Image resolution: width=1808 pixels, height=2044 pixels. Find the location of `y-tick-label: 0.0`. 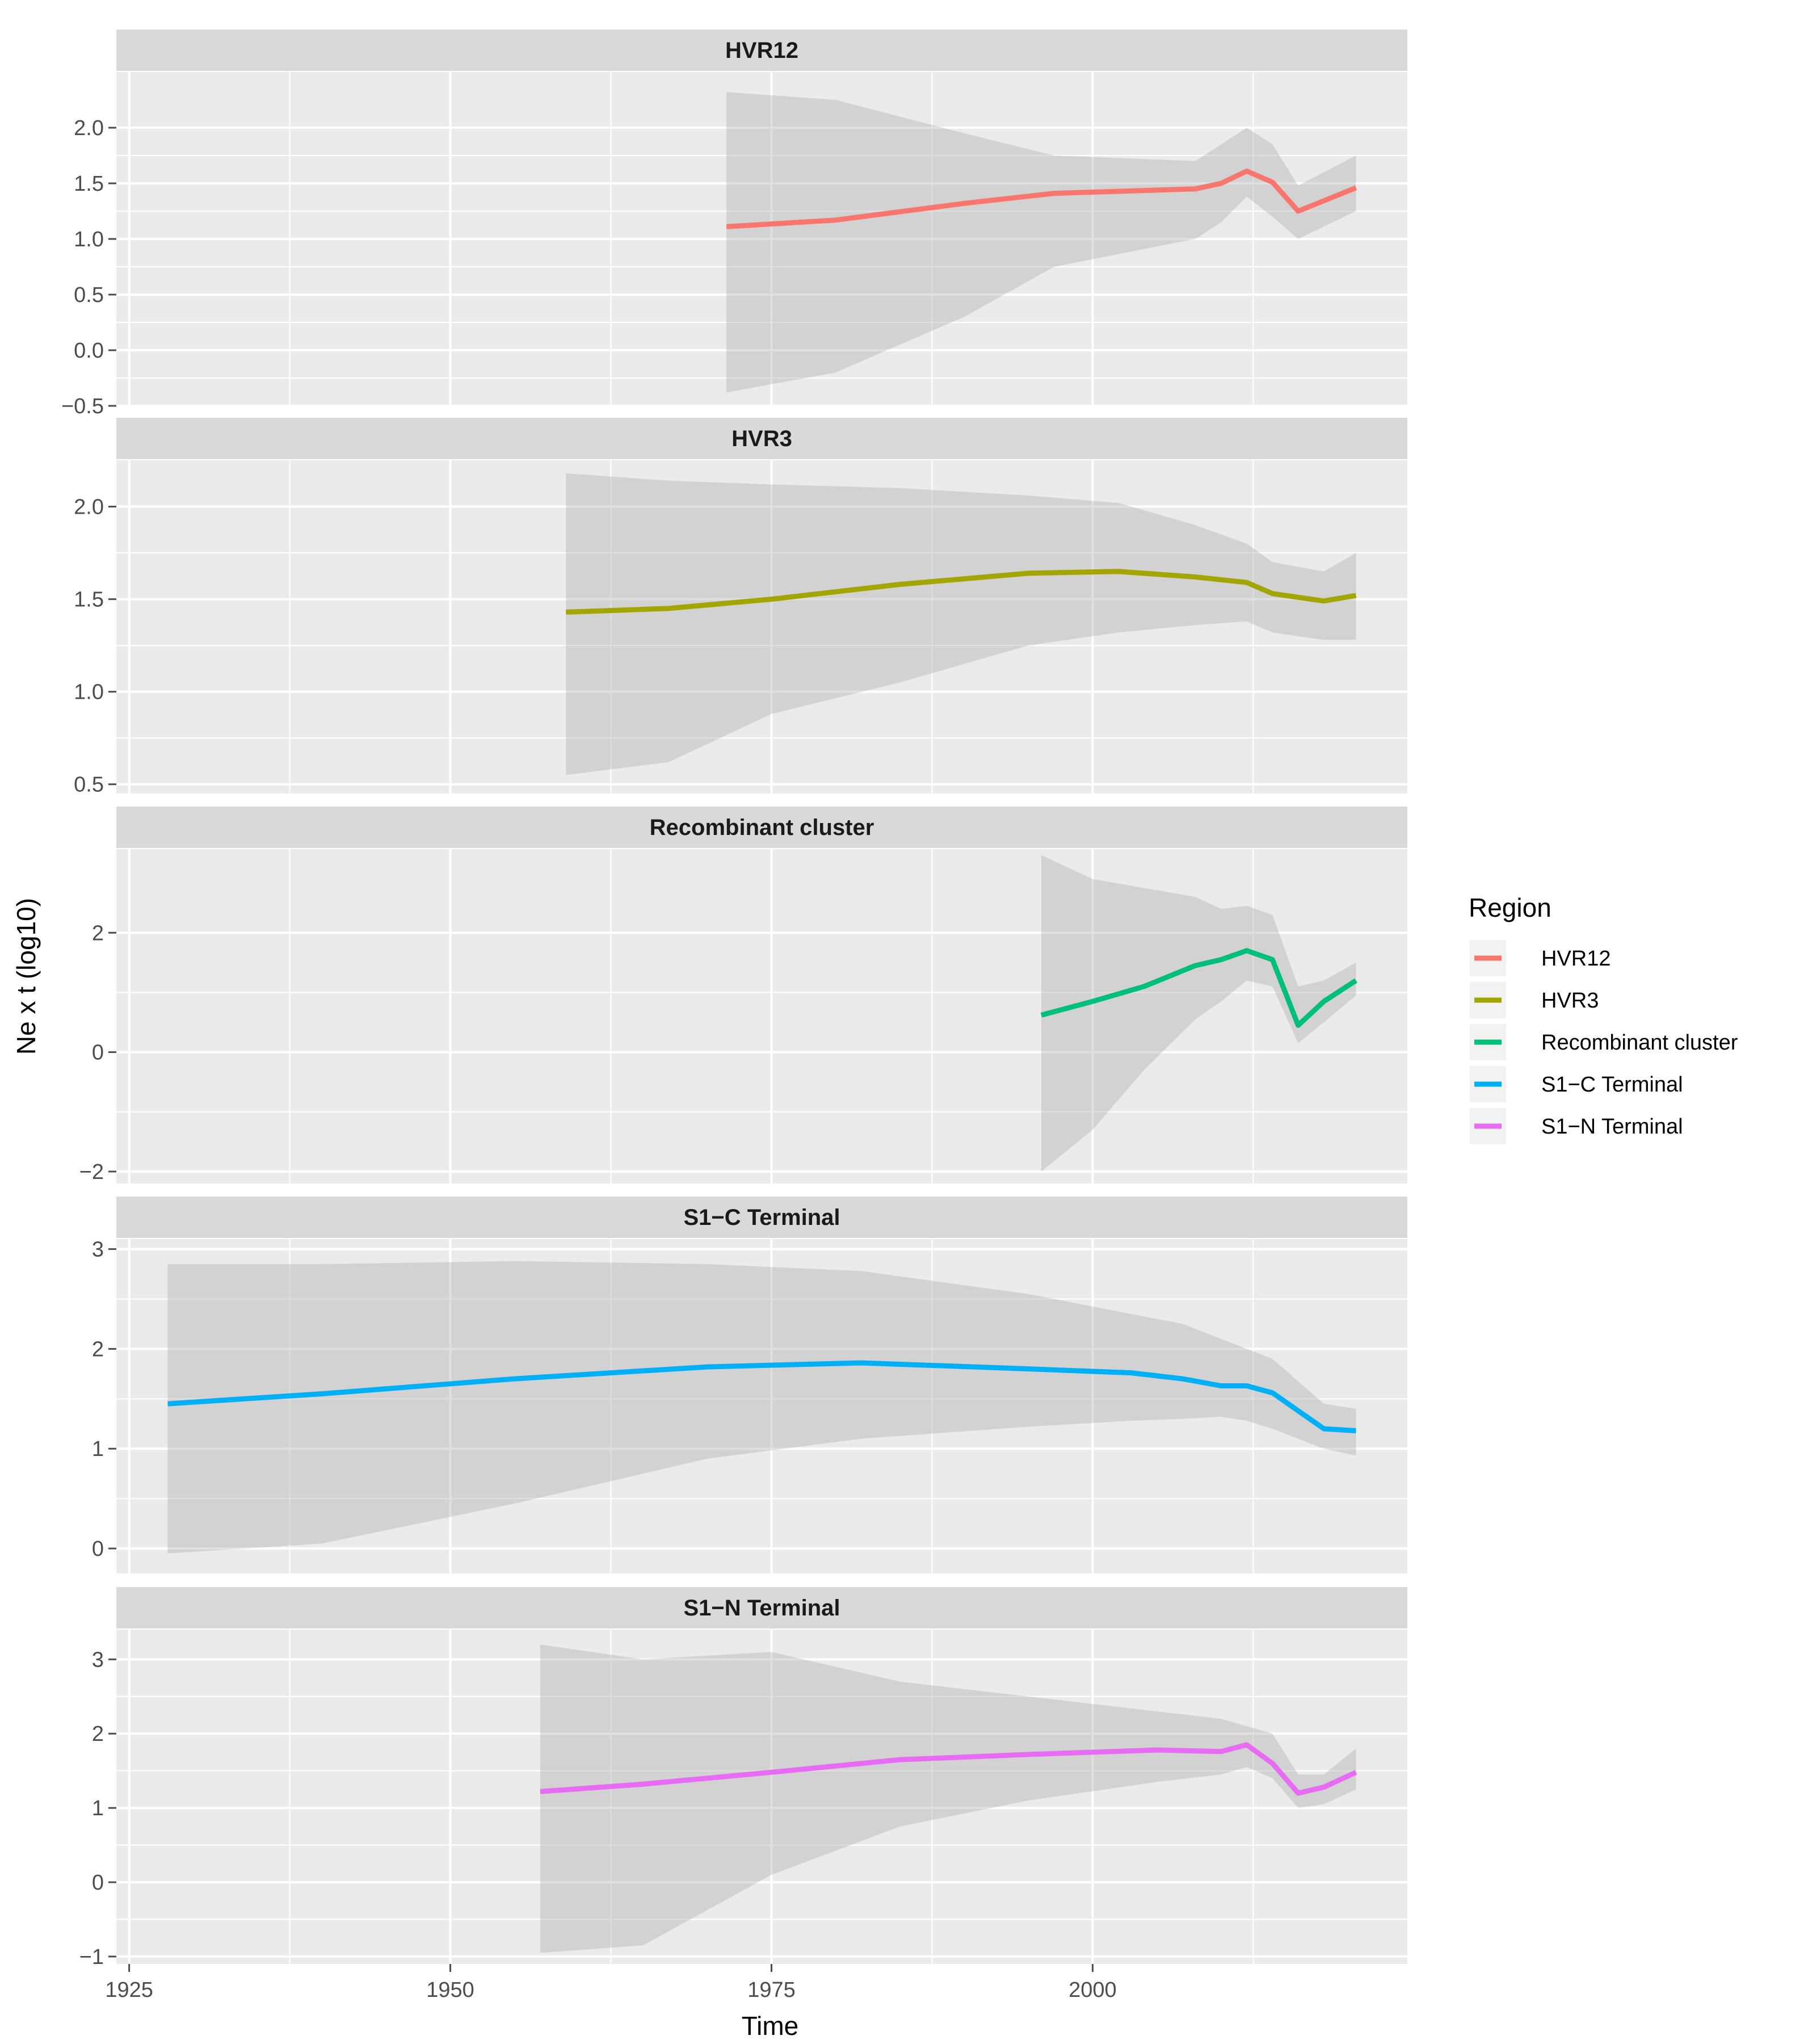

y-tick-label: 0.0 is located at coordinates (89, 351).